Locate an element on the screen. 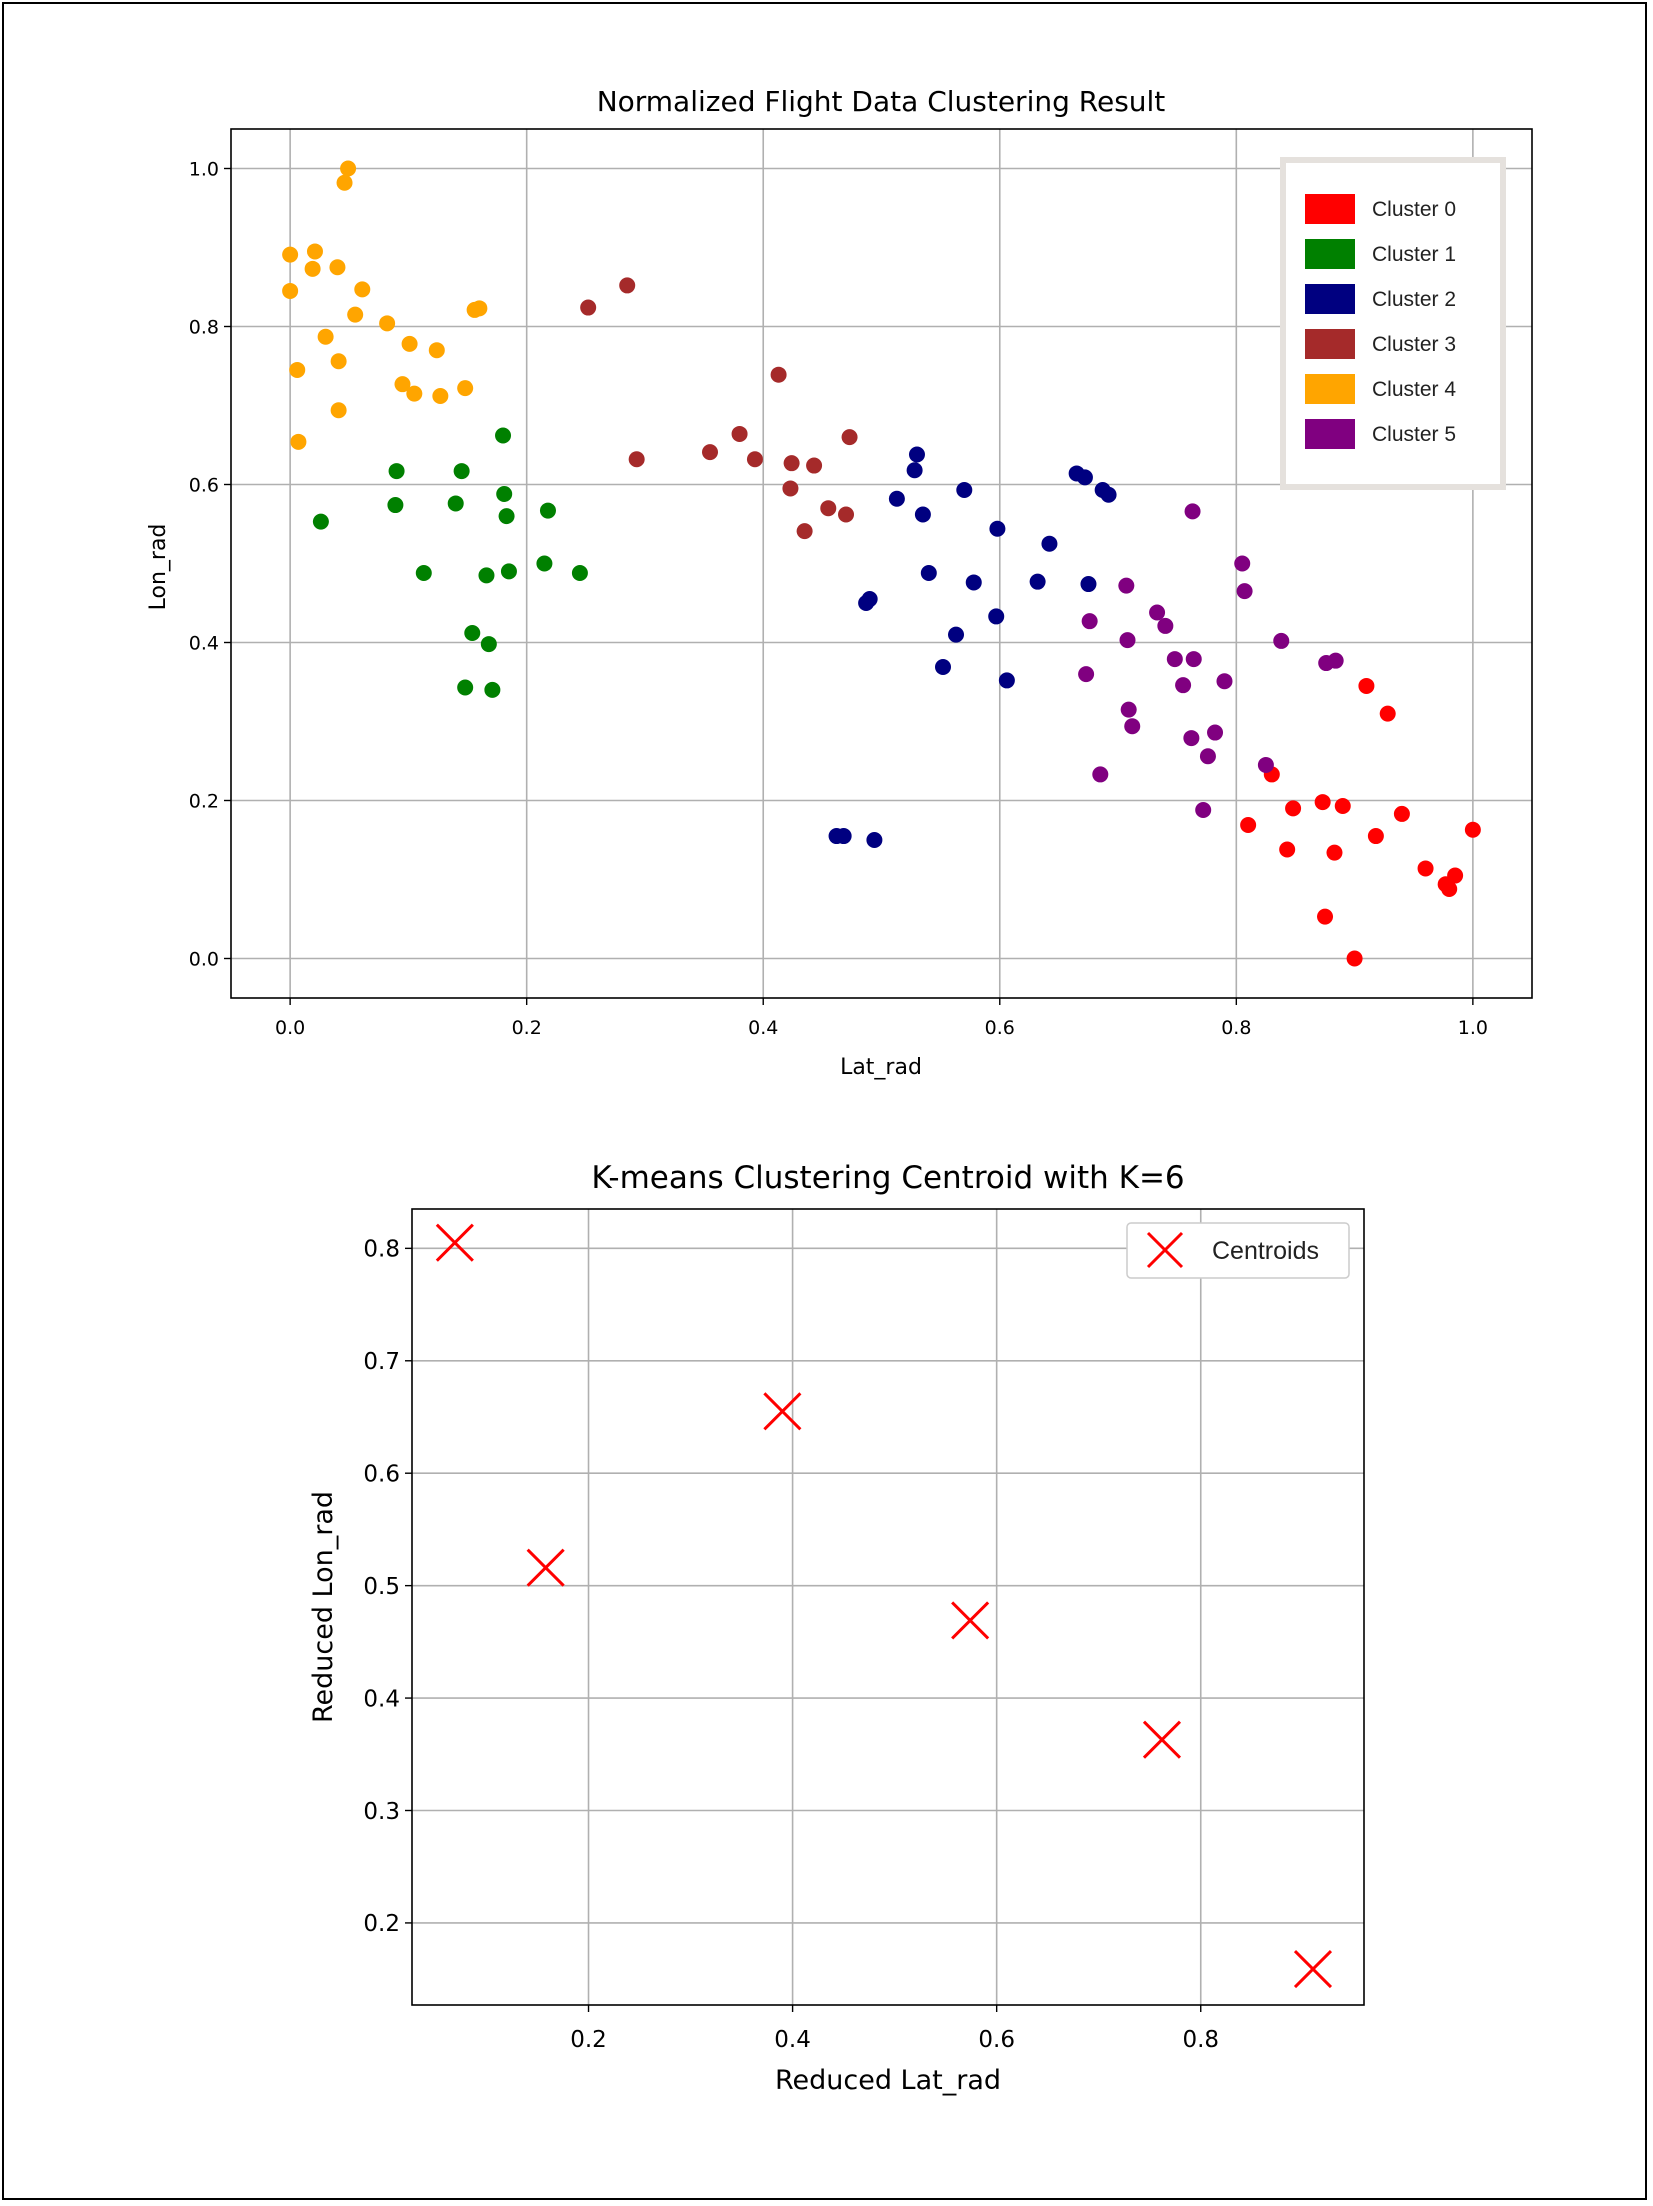 The image size is (1653, 2206). y-tick-label: 0.0 is located at coordinates (204, 959).